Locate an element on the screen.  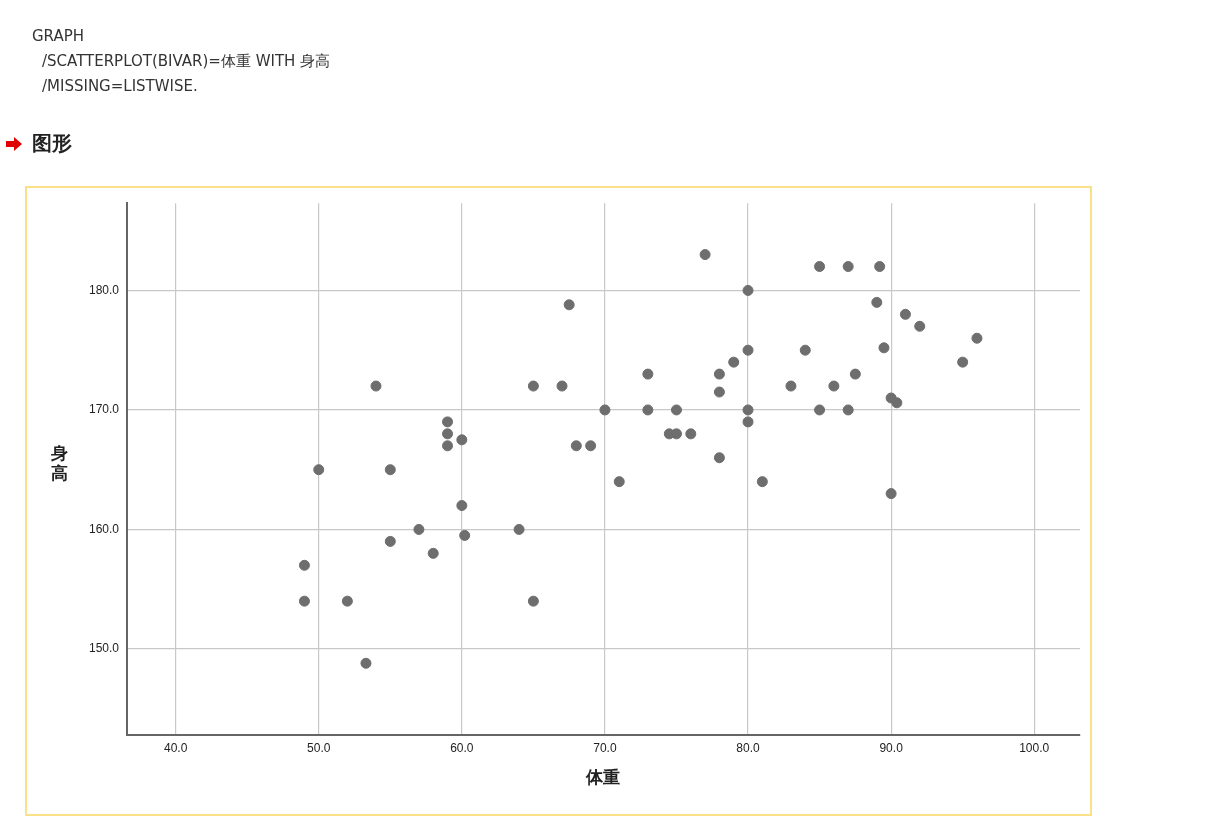
y-tick-label: 180.0 is located at coordinates (104, 289).